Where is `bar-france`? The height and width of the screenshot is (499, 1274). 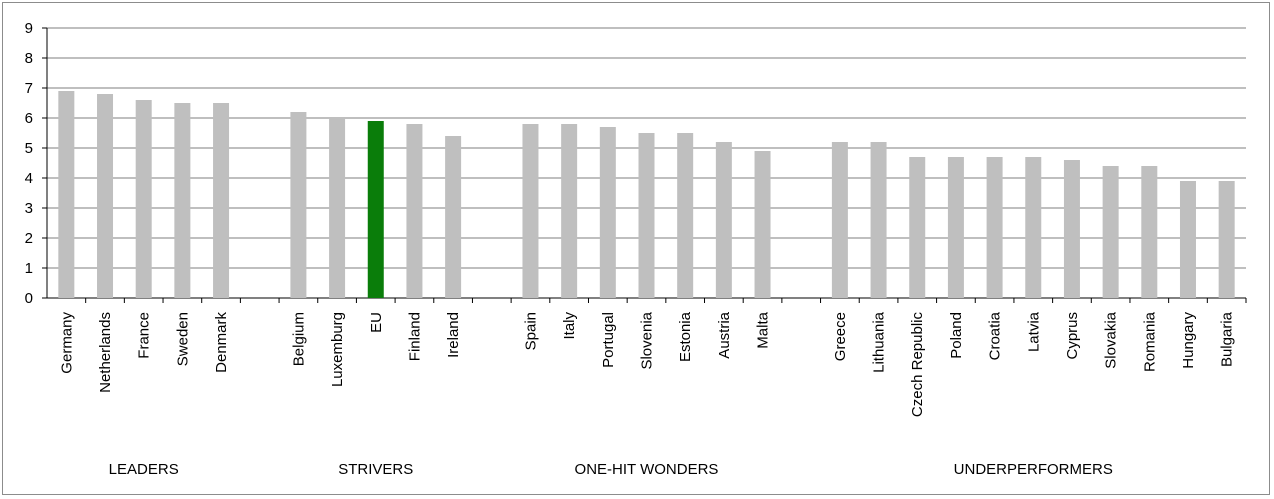 bar-france is located at coordinates (143, 199).